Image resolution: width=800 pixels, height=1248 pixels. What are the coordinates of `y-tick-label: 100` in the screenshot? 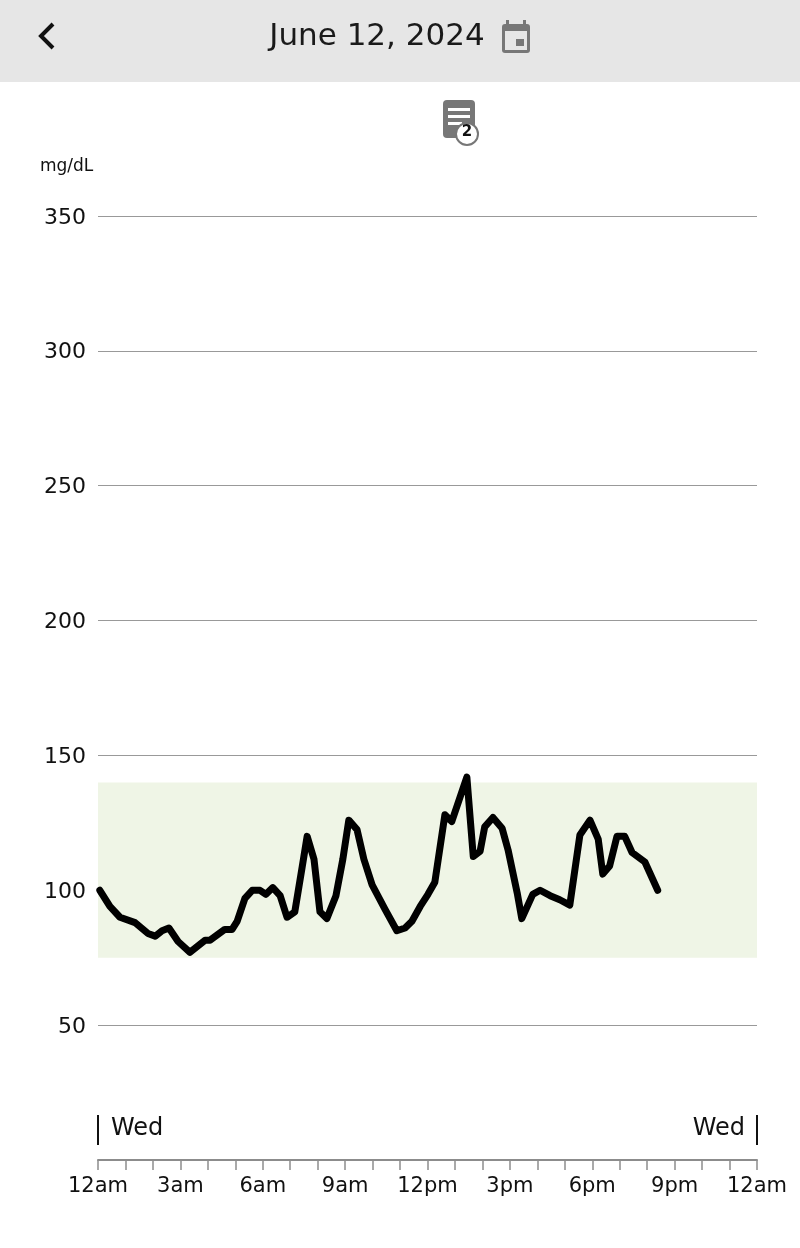 It's located at (65, 890).